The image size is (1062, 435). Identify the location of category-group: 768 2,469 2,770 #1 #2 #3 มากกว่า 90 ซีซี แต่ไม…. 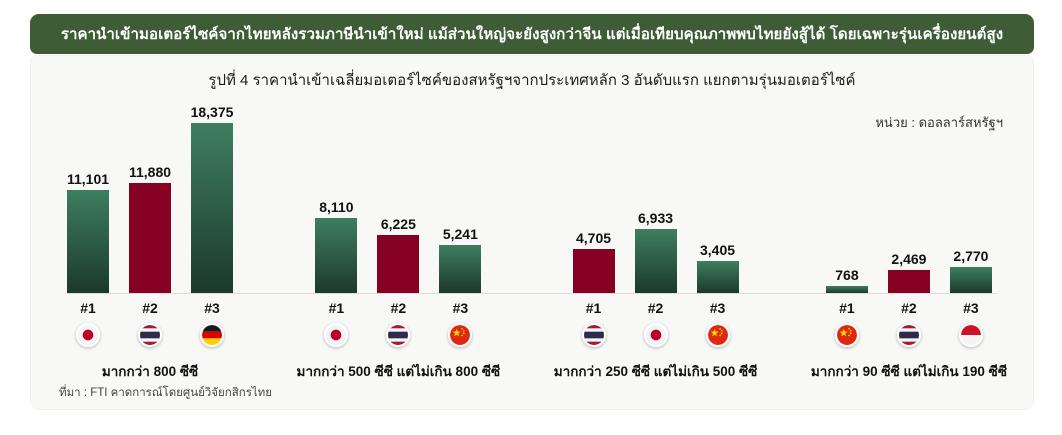
(909, 242).